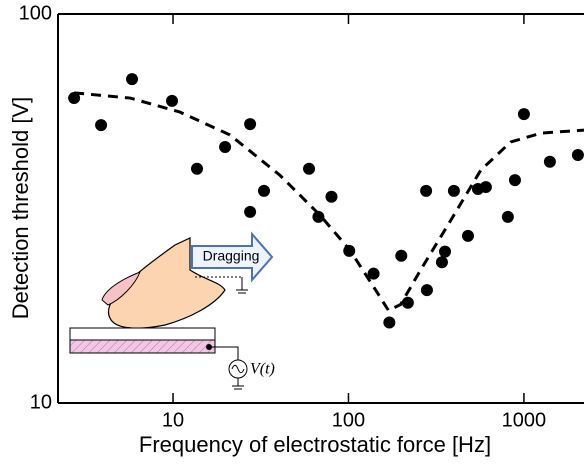 This screenshot has width=584, height=467. I want to click on annotation: Dragging, so click(231, 256).